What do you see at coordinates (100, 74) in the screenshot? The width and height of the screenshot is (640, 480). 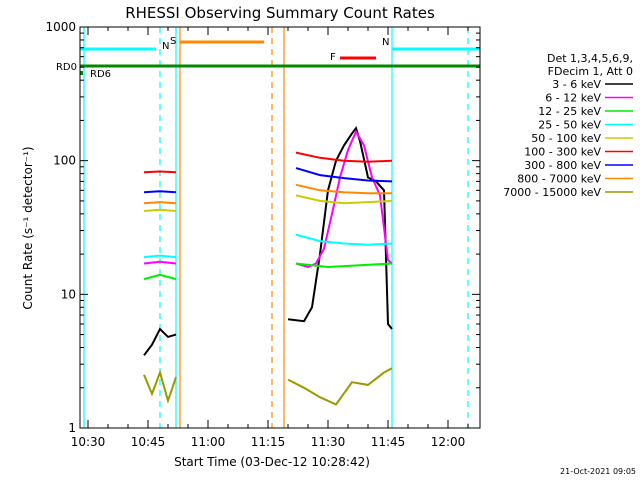 I see `flag-label: RD6` at bounding box center [100, 74].